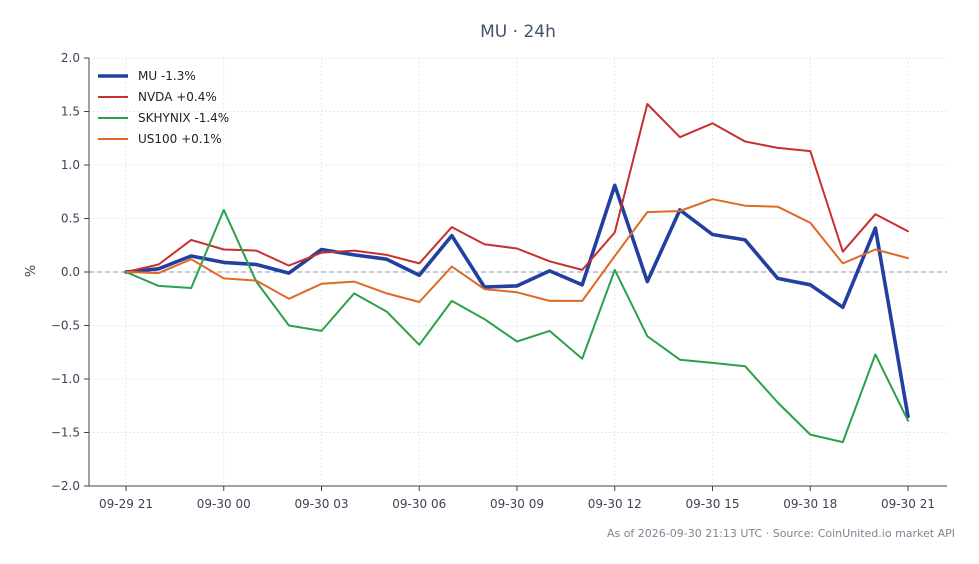 The height and width of the screenshot is (564, 979). What do you see at coordinates (810, 504) in the screenshot?
I see `x-tick-label: 09-30 18` at bounding box center [810, 504].